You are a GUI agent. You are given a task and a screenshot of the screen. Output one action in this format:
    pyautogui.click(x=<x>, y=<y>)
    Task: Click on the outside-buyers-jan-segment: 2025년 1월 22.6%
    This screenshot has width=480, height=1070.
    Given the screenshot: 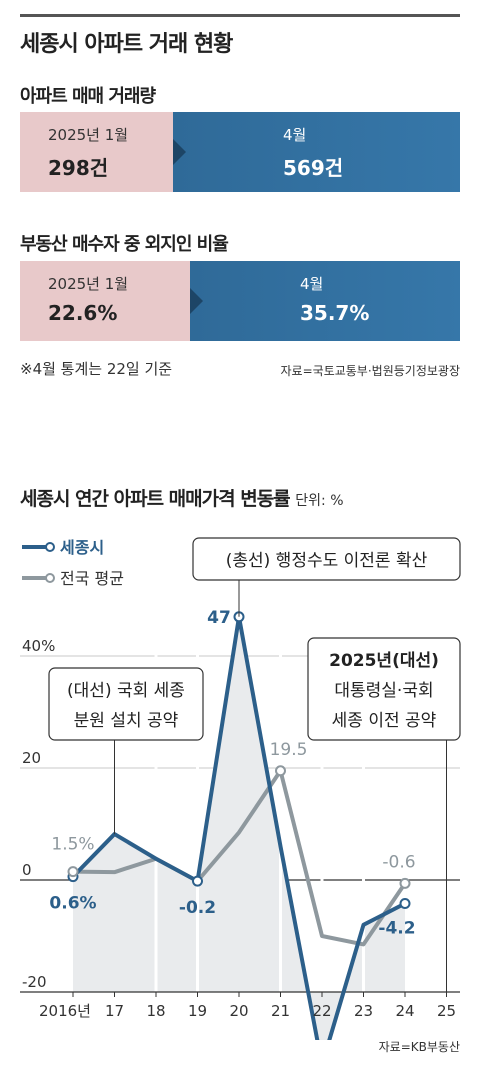 What is the action you would take?
    pyautogui.click(x=105, y=301)
    